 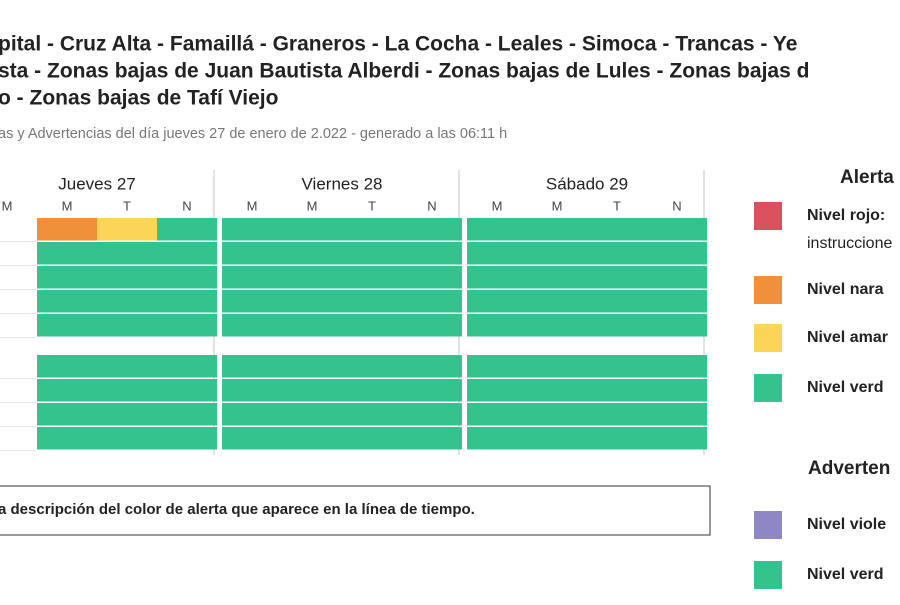 I want to click on day-label: Viernes 28, so click(x=342, y=183).